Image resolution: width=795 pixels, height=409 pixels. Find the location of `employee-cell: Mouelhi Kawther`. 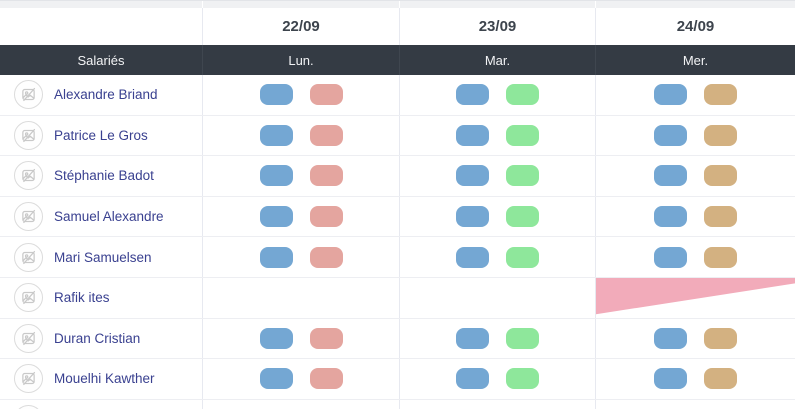

employee-cell: Mouelhi Kawther is located at coordinates (101, 379).